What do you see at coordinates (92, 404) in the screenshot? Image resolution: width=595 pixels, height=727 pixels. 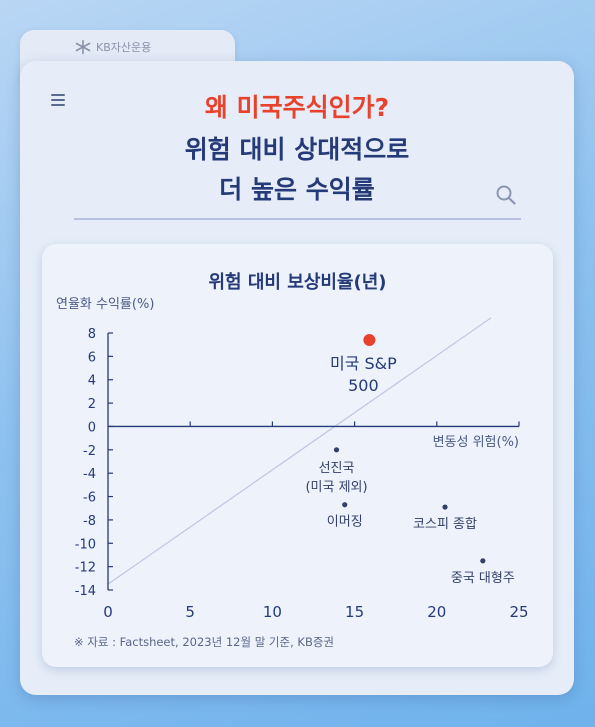 I see `y-tick-label: 2` at bounding box center [92, 404].